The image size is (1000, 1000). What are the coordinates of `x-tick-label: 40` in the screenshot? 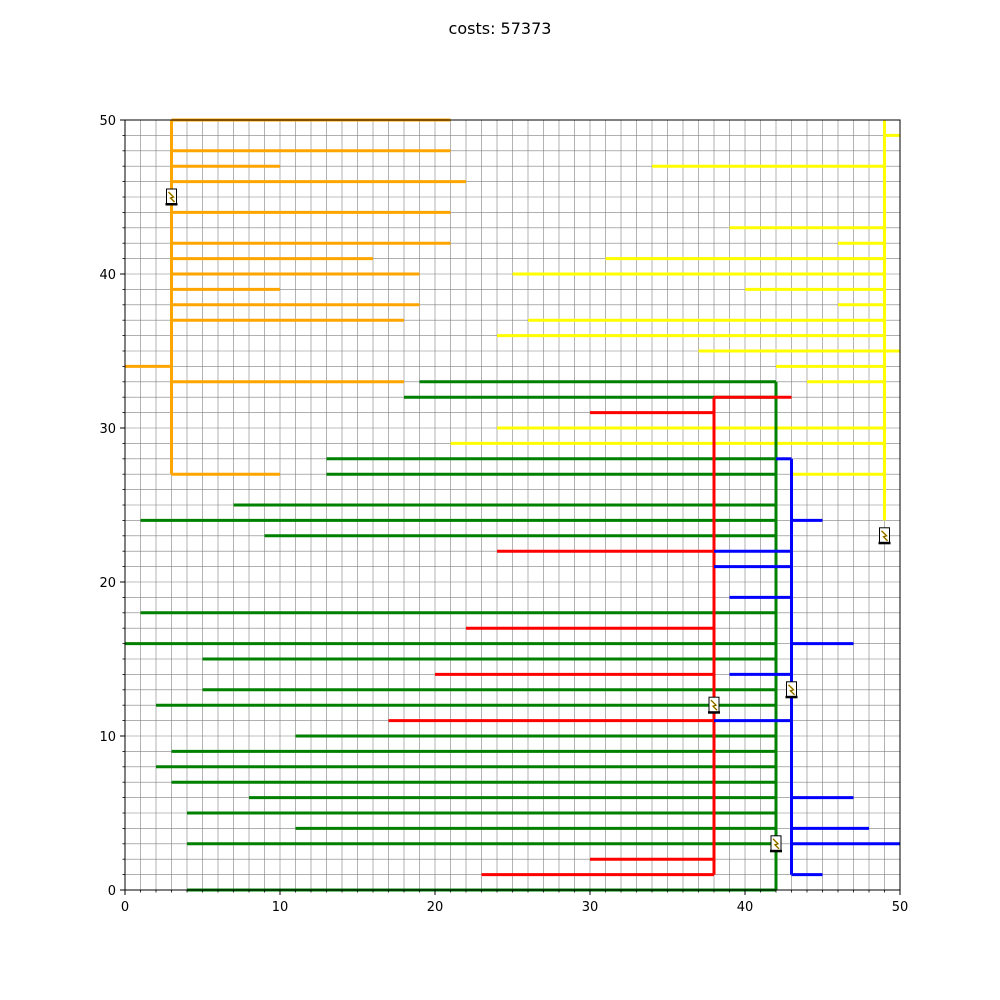 It's located at (745, 907).